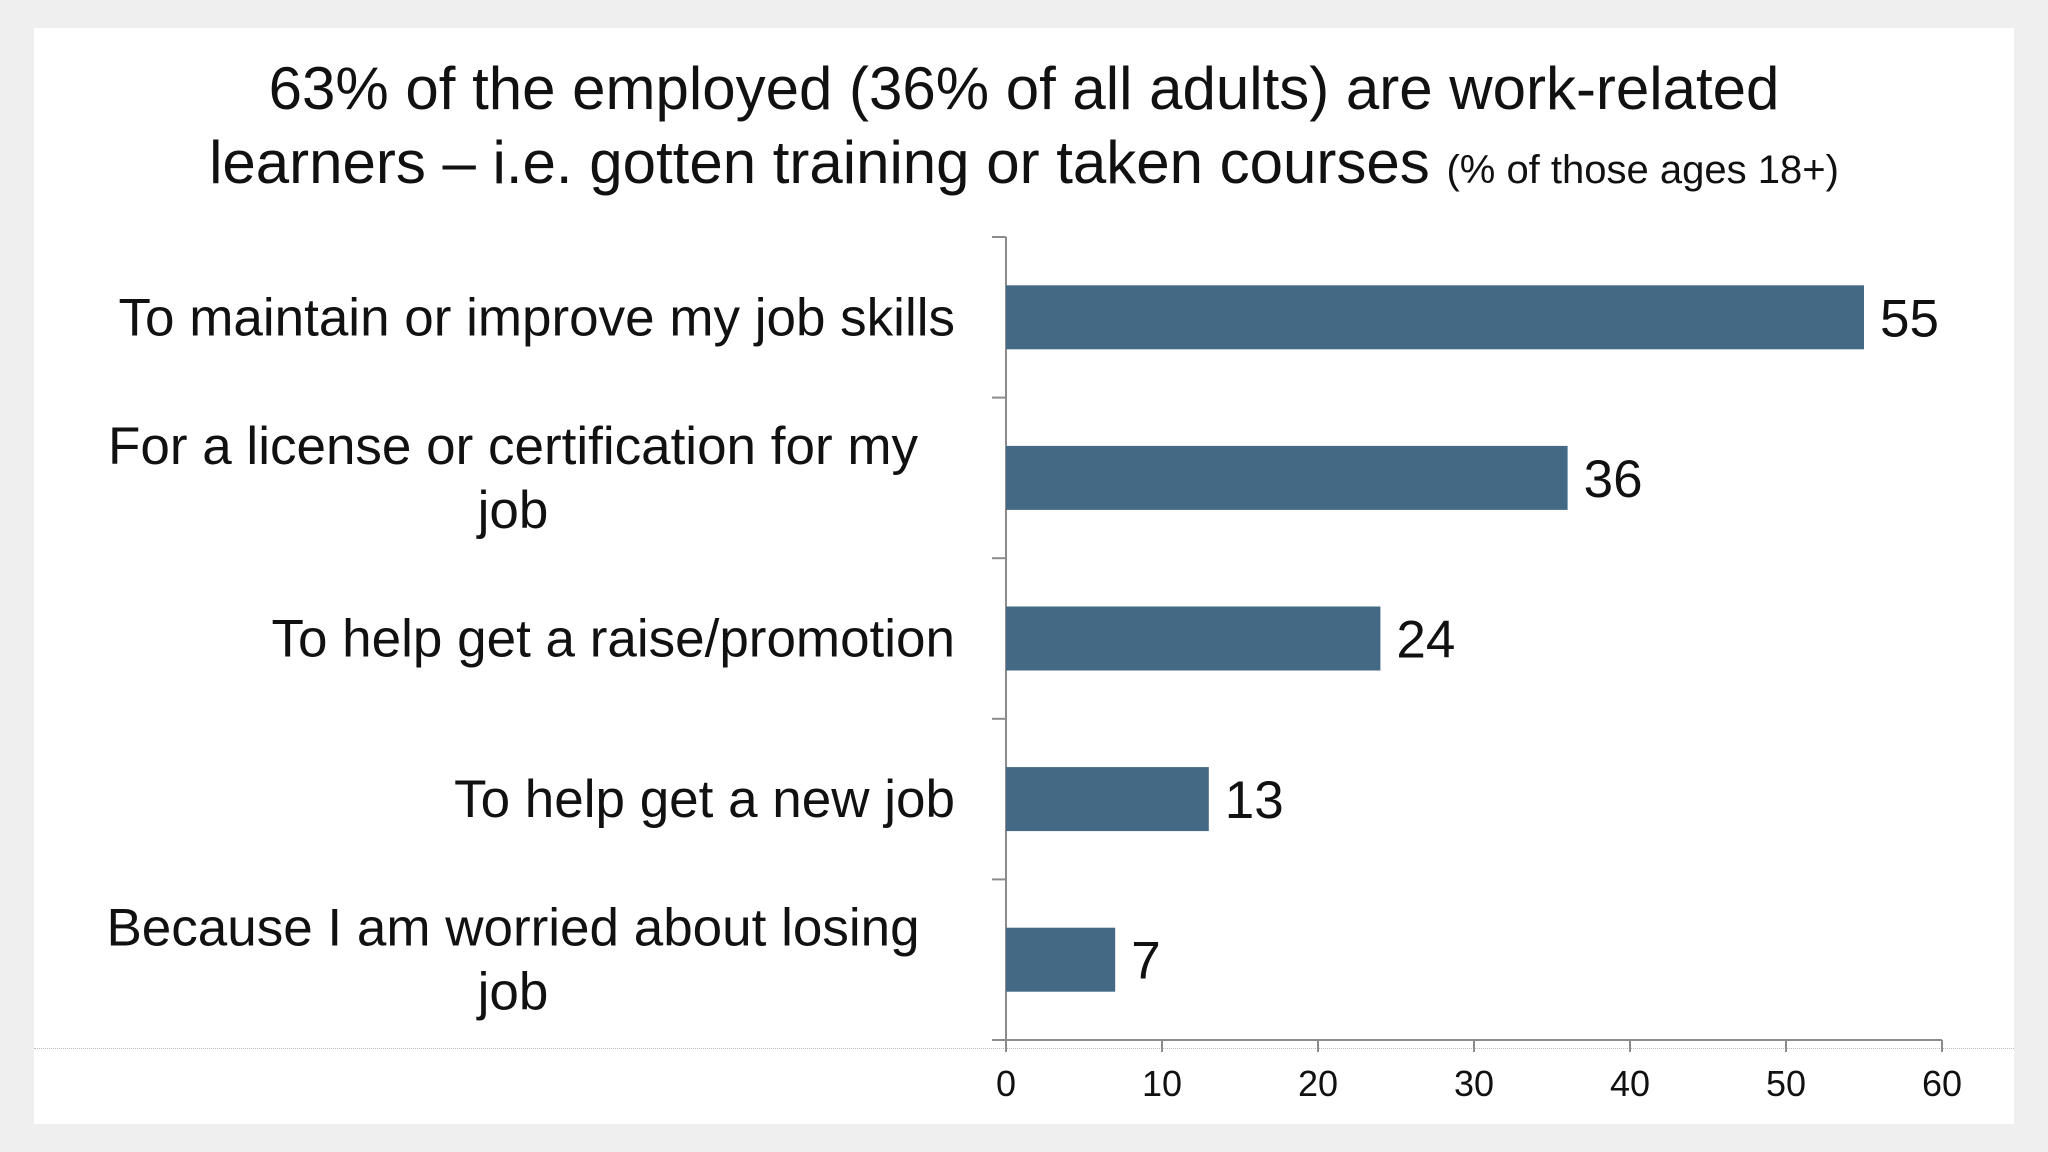  Describe the element at coordinates (513, 478) in the screenshot. I see `category-label: For a license or certification for my job` at that location.